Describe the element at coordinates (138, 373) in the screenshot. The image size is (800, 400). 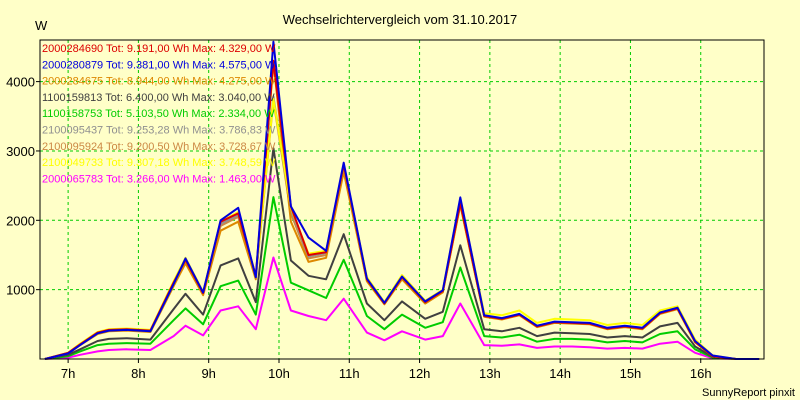
I see `x-tick-label: 8h` at that location.